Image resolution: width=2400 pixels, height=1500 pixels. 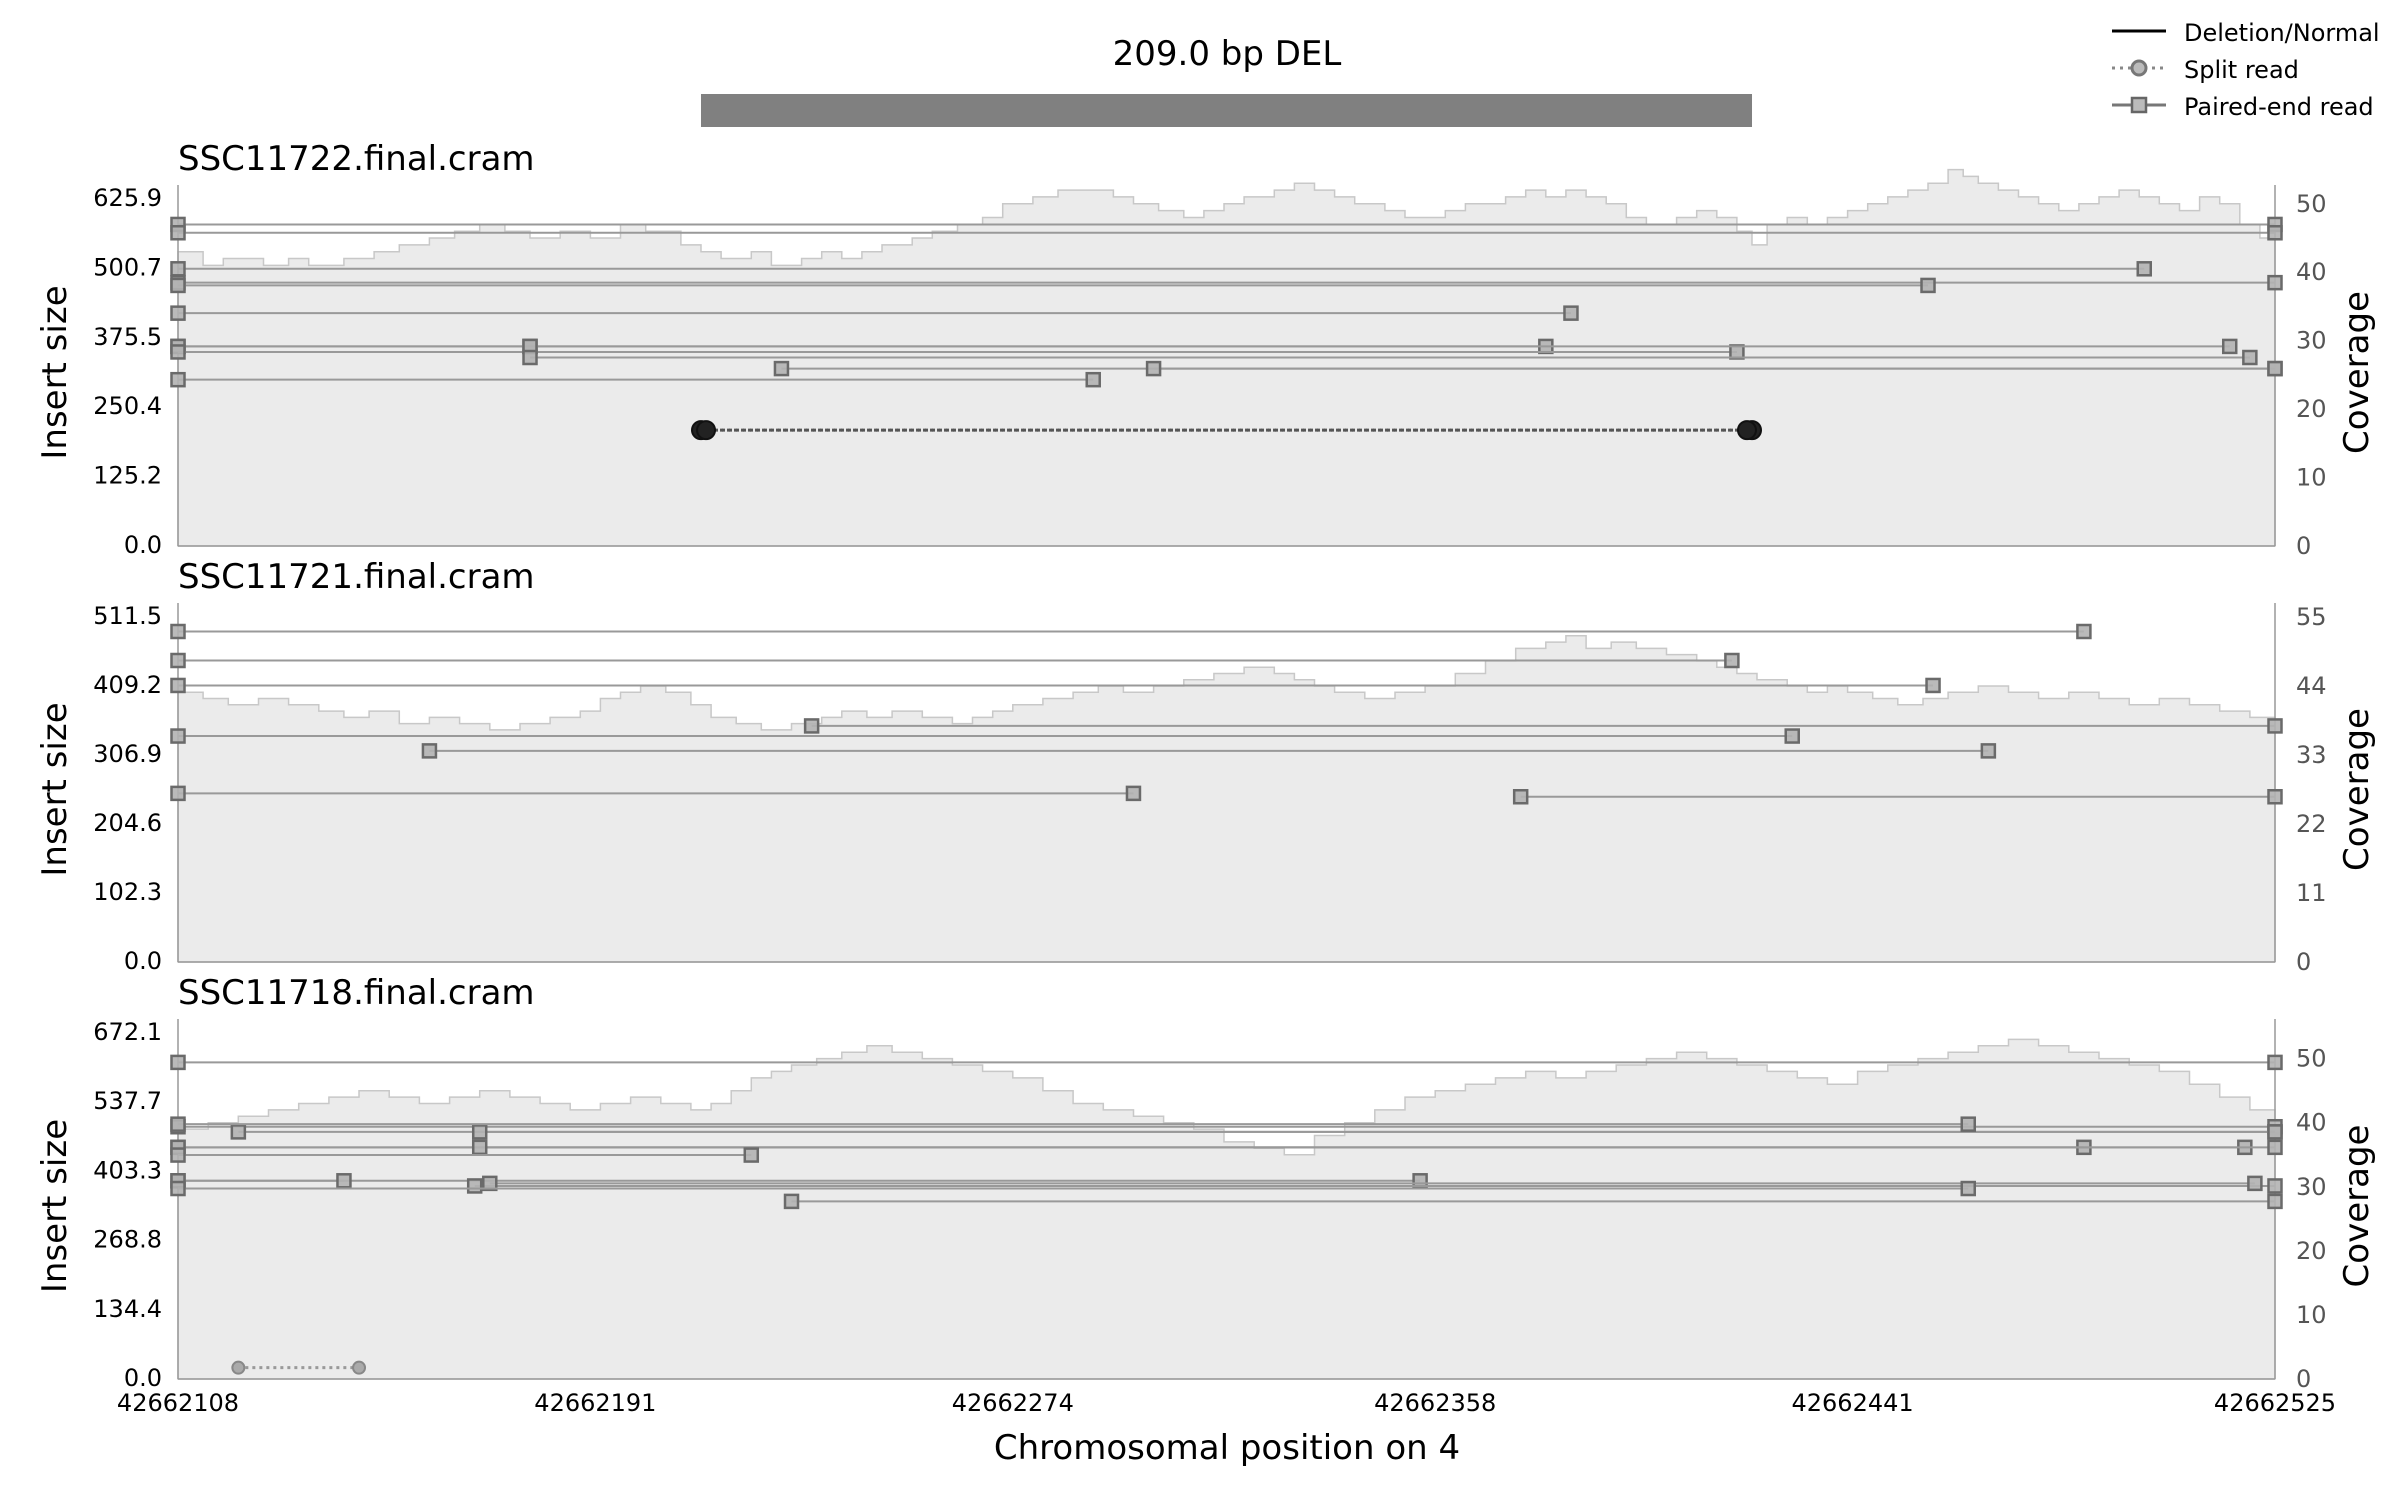 What do you see at coordinates (2311, 341) in the screenshot?
I see `y2-tick-label: 30` at bounding box center [2311, 341].